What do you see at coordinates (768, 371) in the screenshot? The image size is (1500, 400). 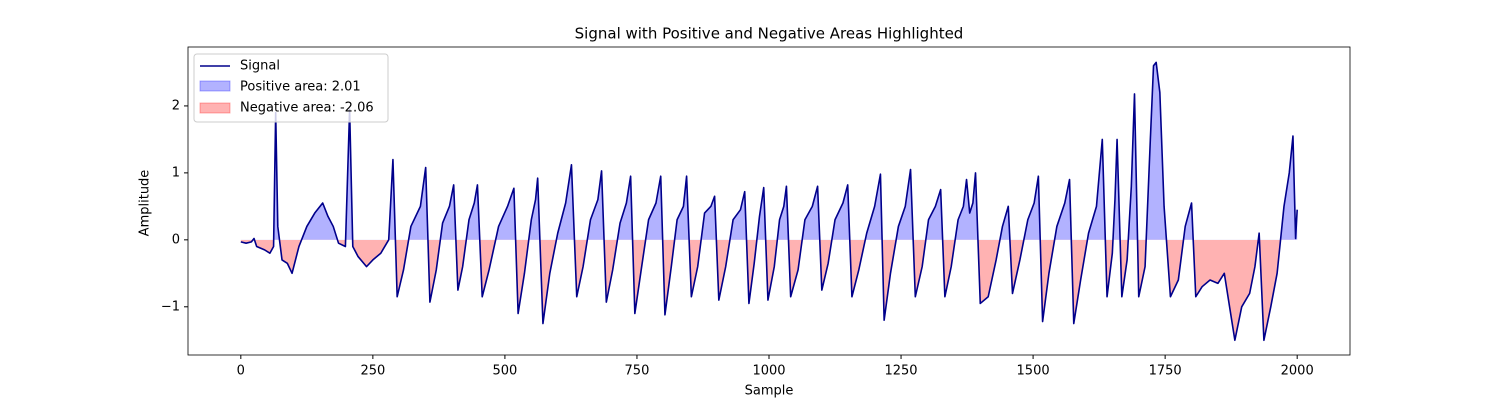 I see `x-tick-label: 1000` at bounding box center [768, 371].